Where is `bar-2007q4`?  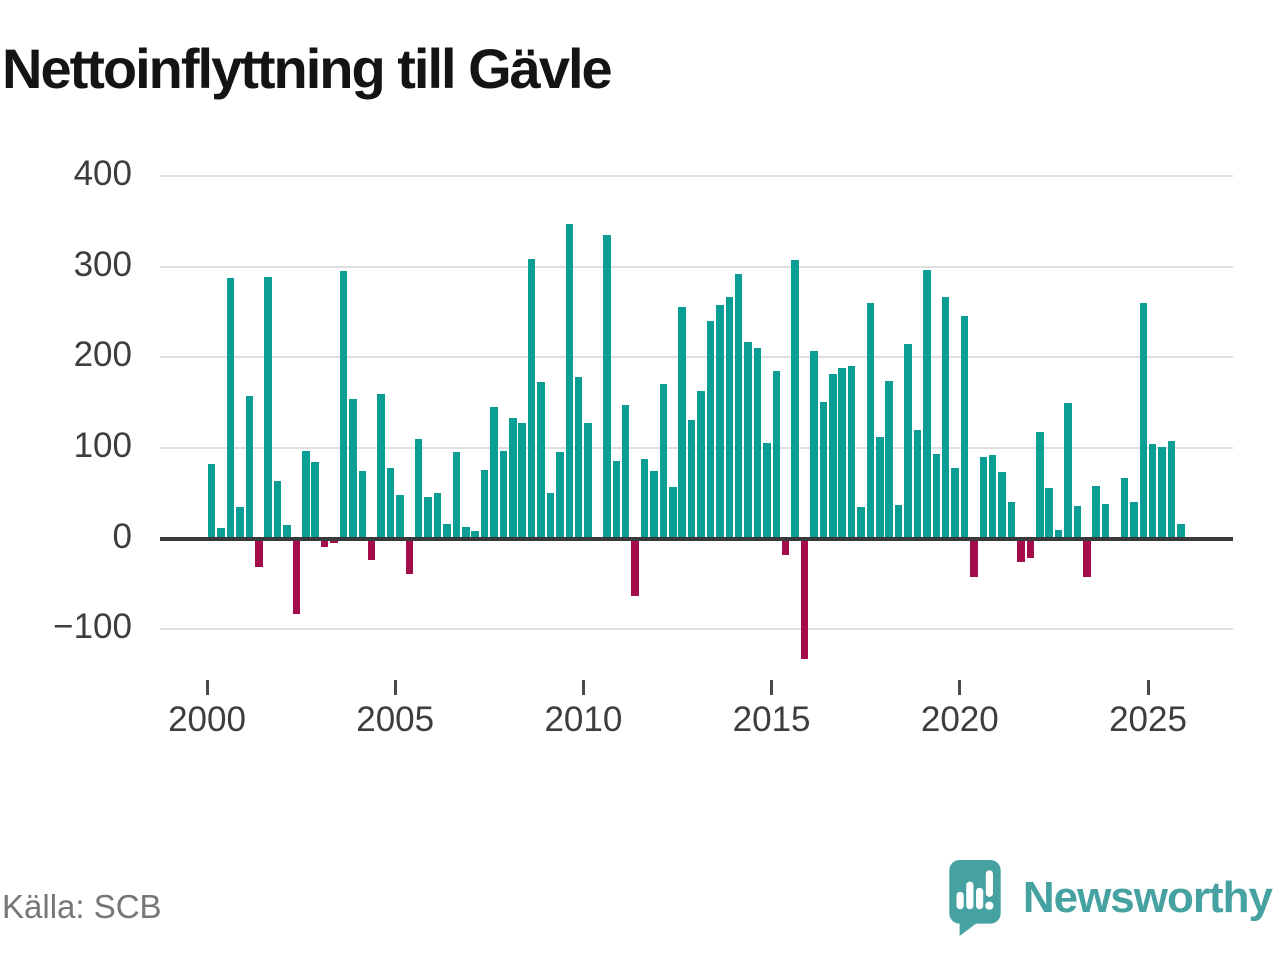 bar-2007q4 is located at coordinates (503, 494).